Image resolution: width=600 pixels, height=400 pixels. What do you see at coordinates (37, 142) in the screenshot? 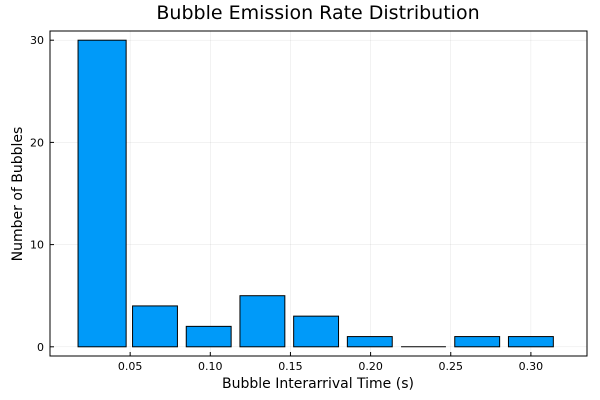
I see `y-tick-label: 20` at bounding box center [37, 142].